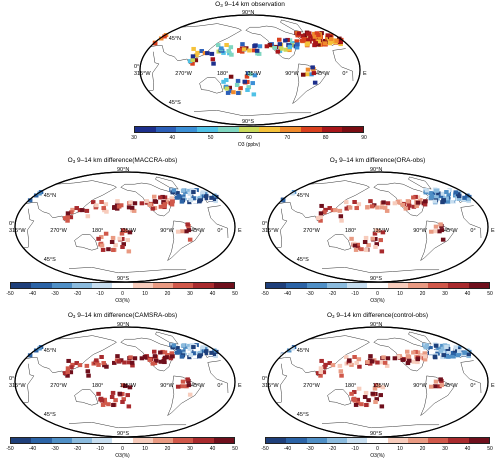 The width and height of the screenshot is (500, 465). What do you see at coordinates (250, 4) in the screenshot?
I see `panel-title: O3 9–14 km observation` at bounding box center [250, 4].